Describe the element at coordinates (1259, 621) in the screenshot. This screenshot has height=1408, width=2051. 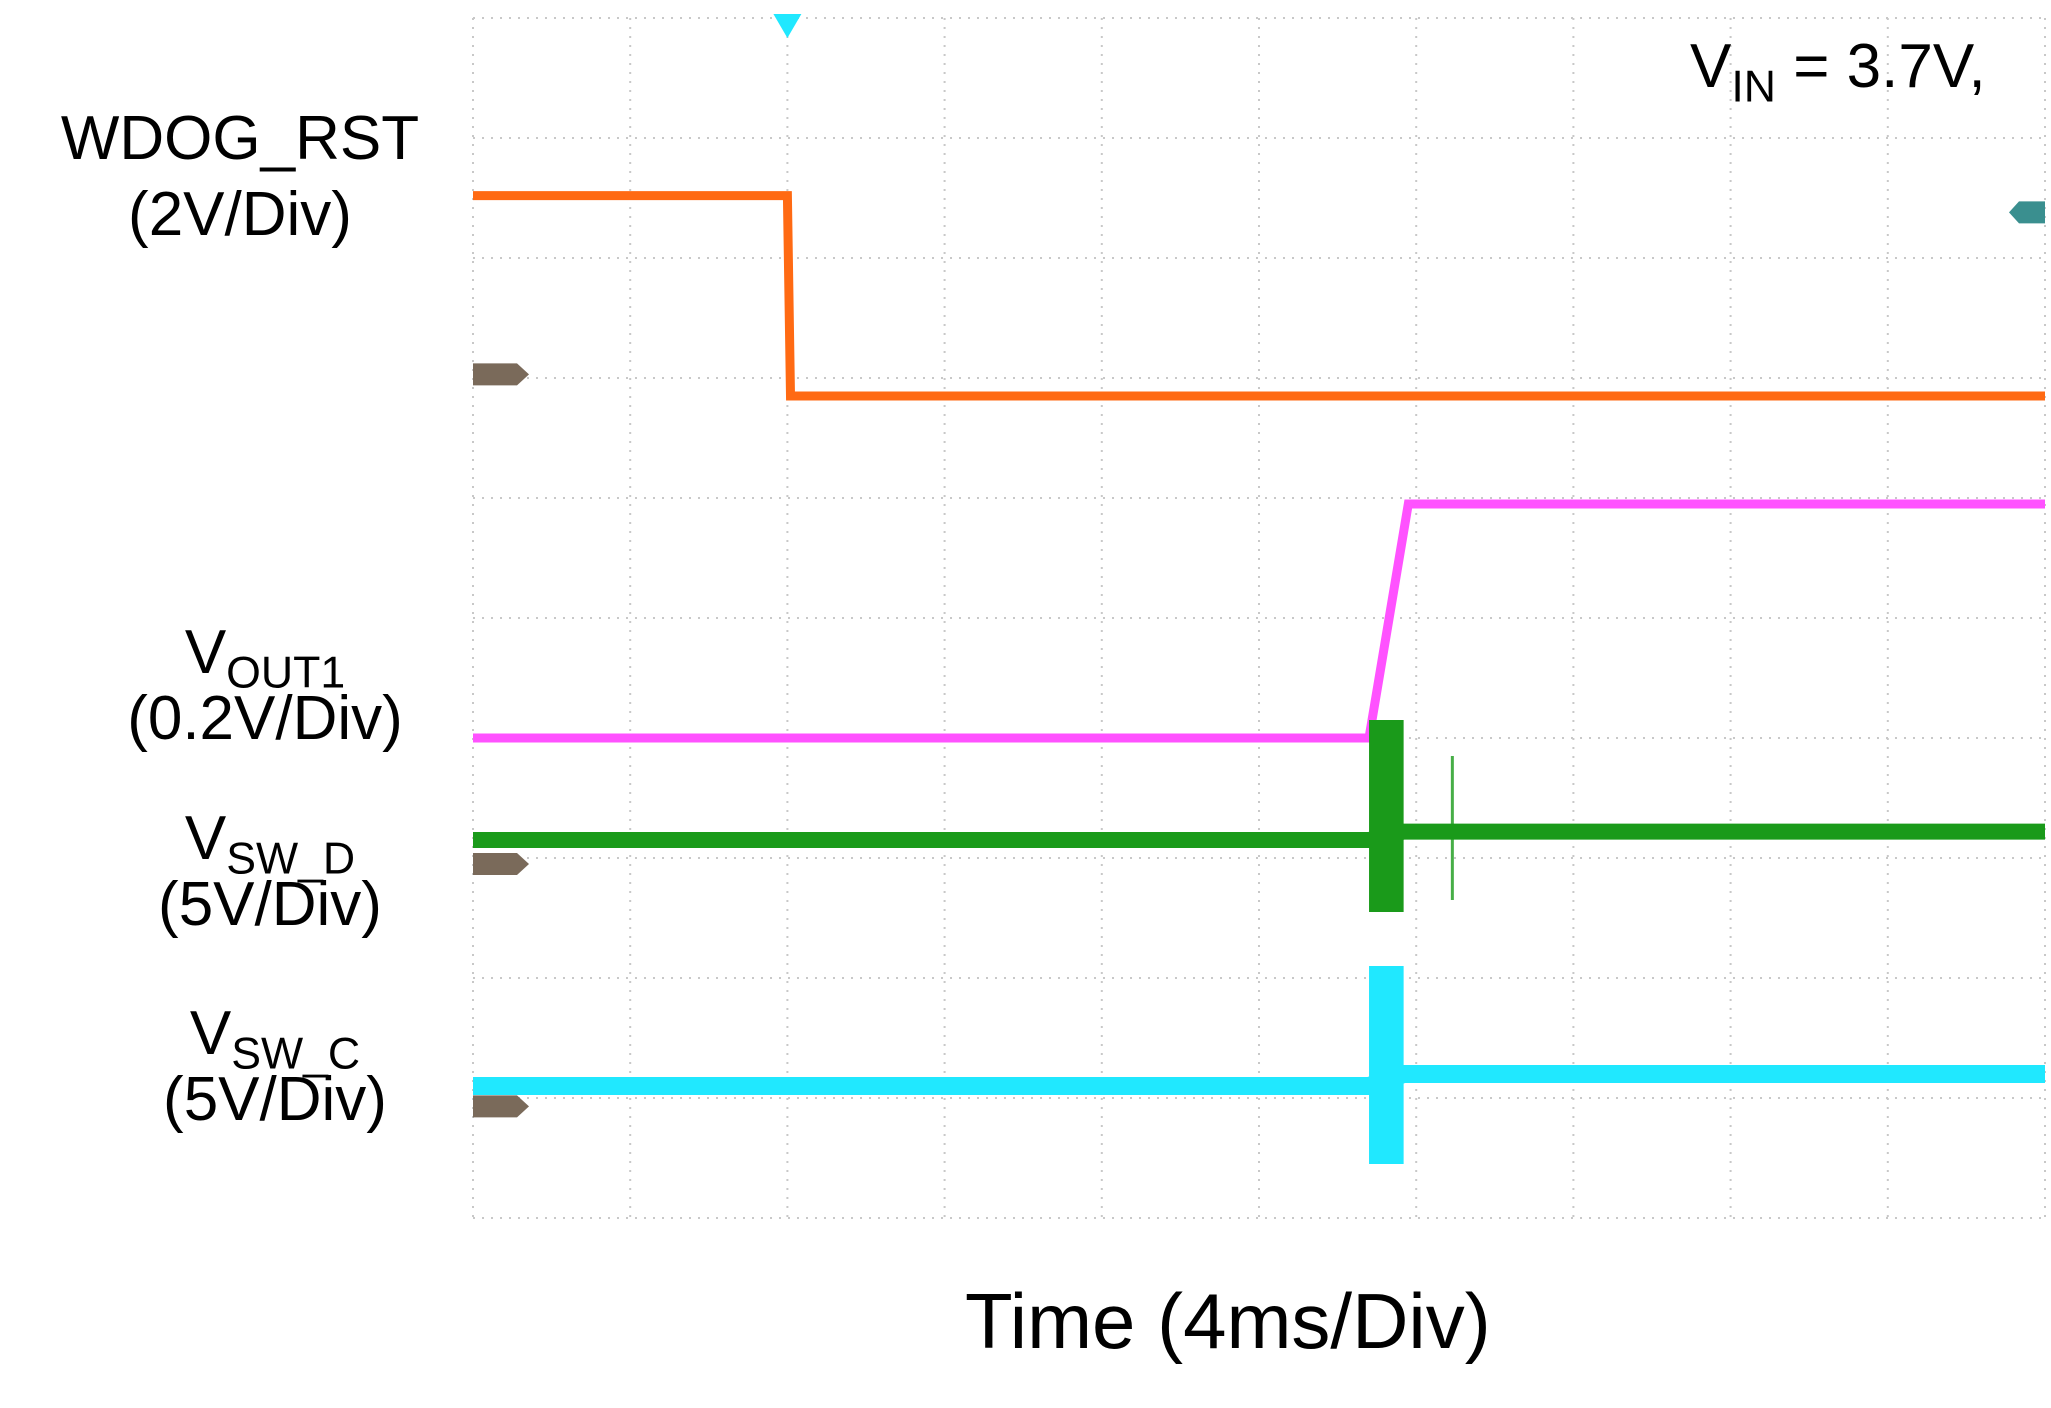
I see `vout1-trace` at that location.